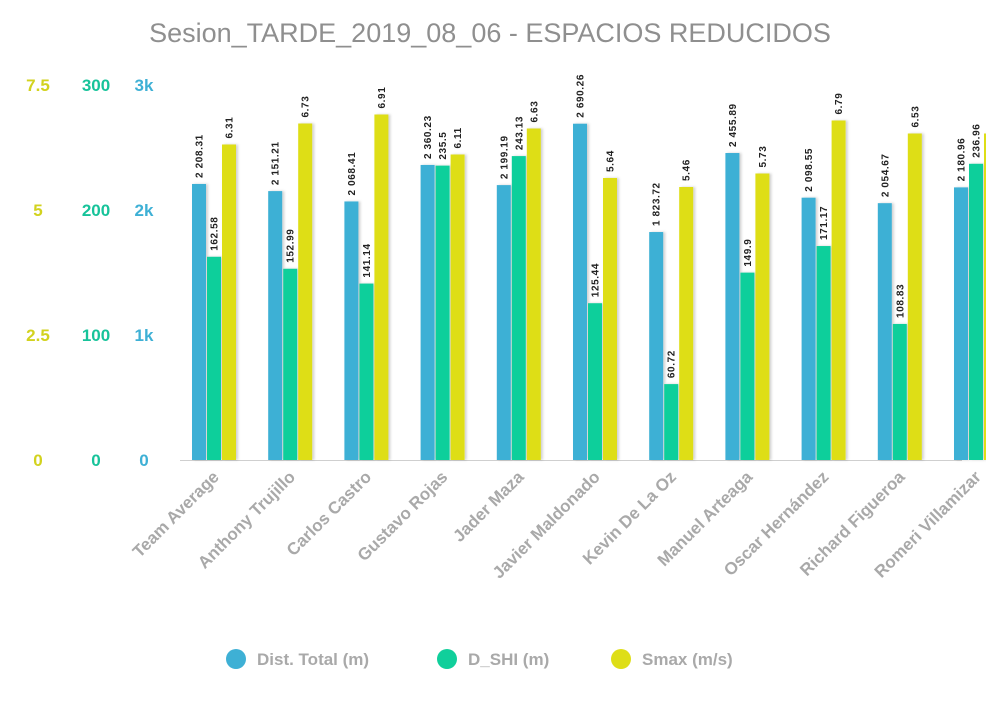  Describe the element at coordinates (96, 210) in the screenshot. I see `y-tick-label: 200` at that location.